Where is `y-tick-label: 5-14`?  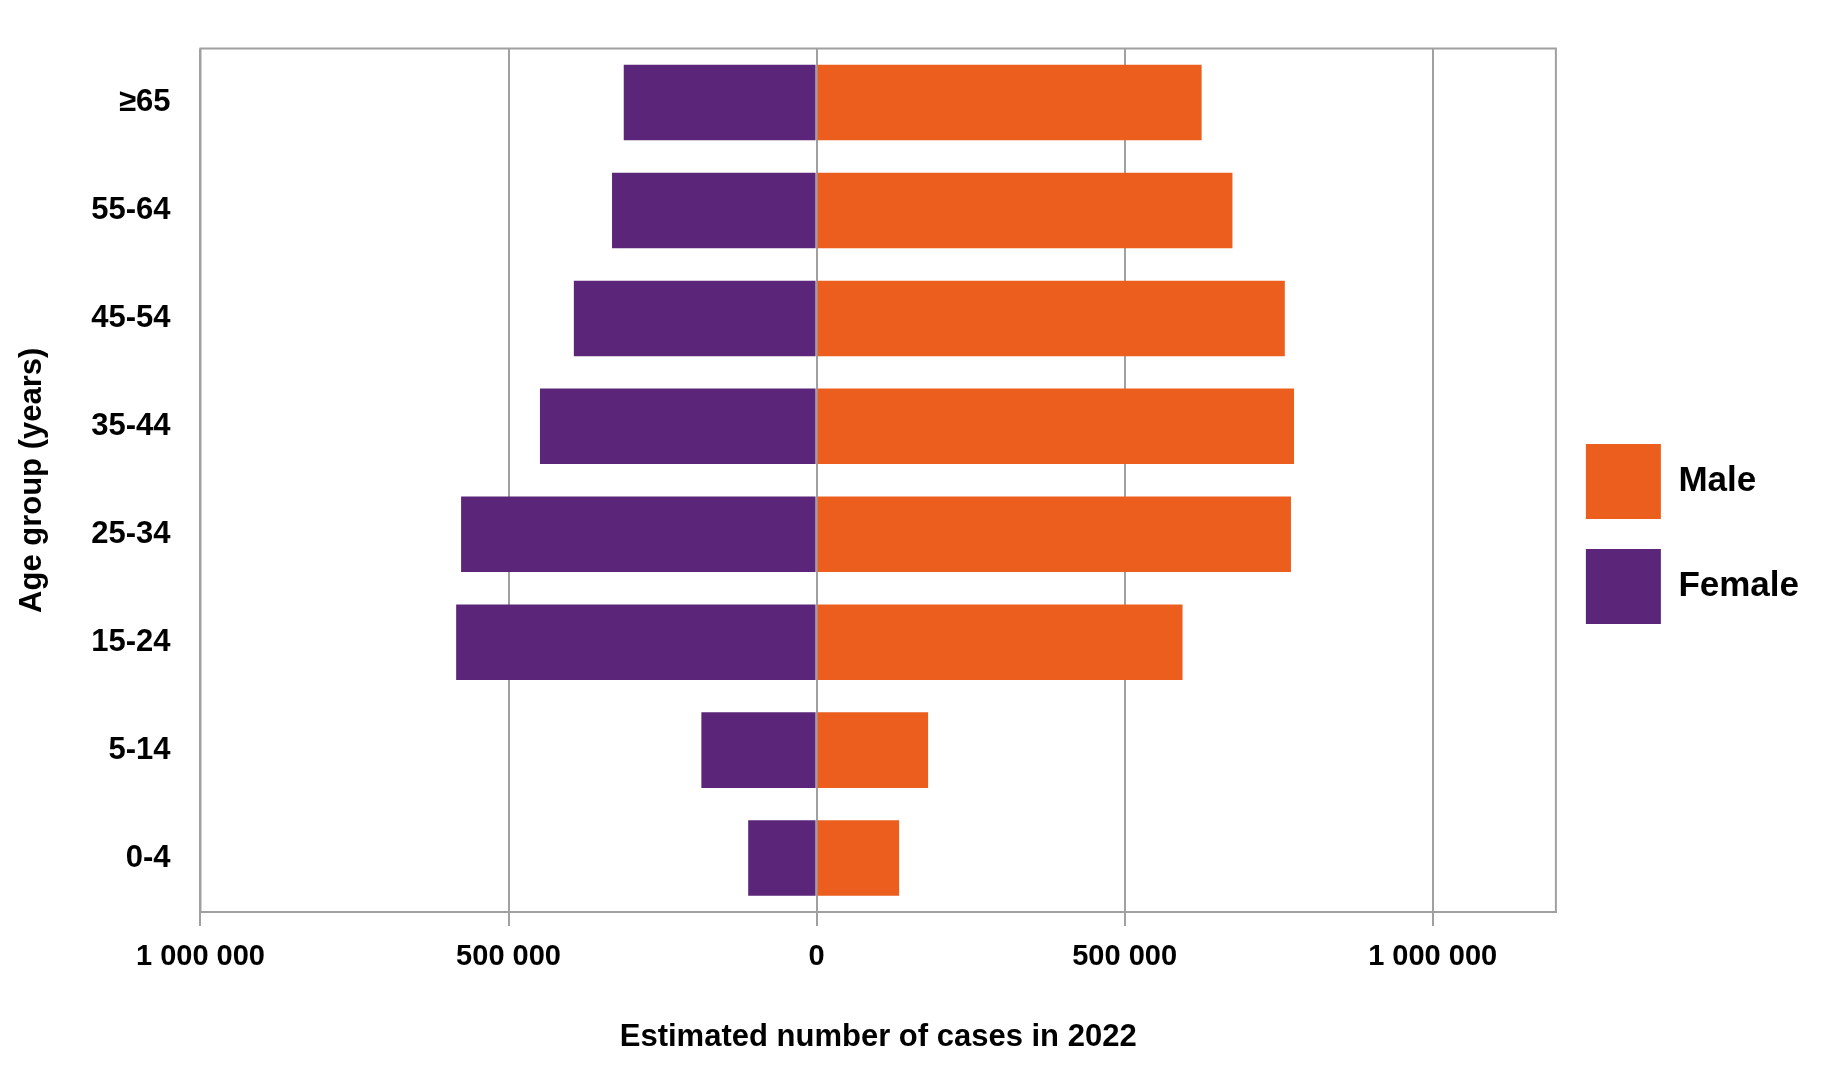
y-tick-label: 5-14 is located at coordinates (140, 748).